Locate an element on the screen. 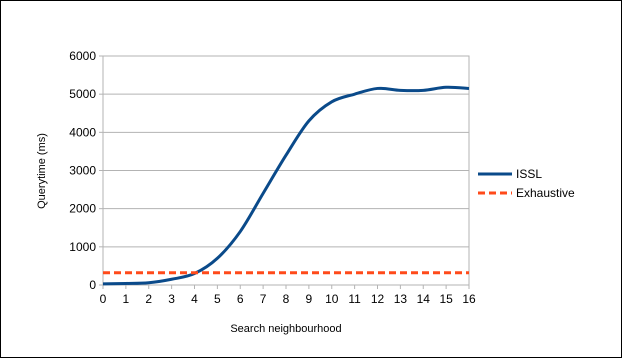  x-tick-label: 10 is located at coordinates (332, 299).